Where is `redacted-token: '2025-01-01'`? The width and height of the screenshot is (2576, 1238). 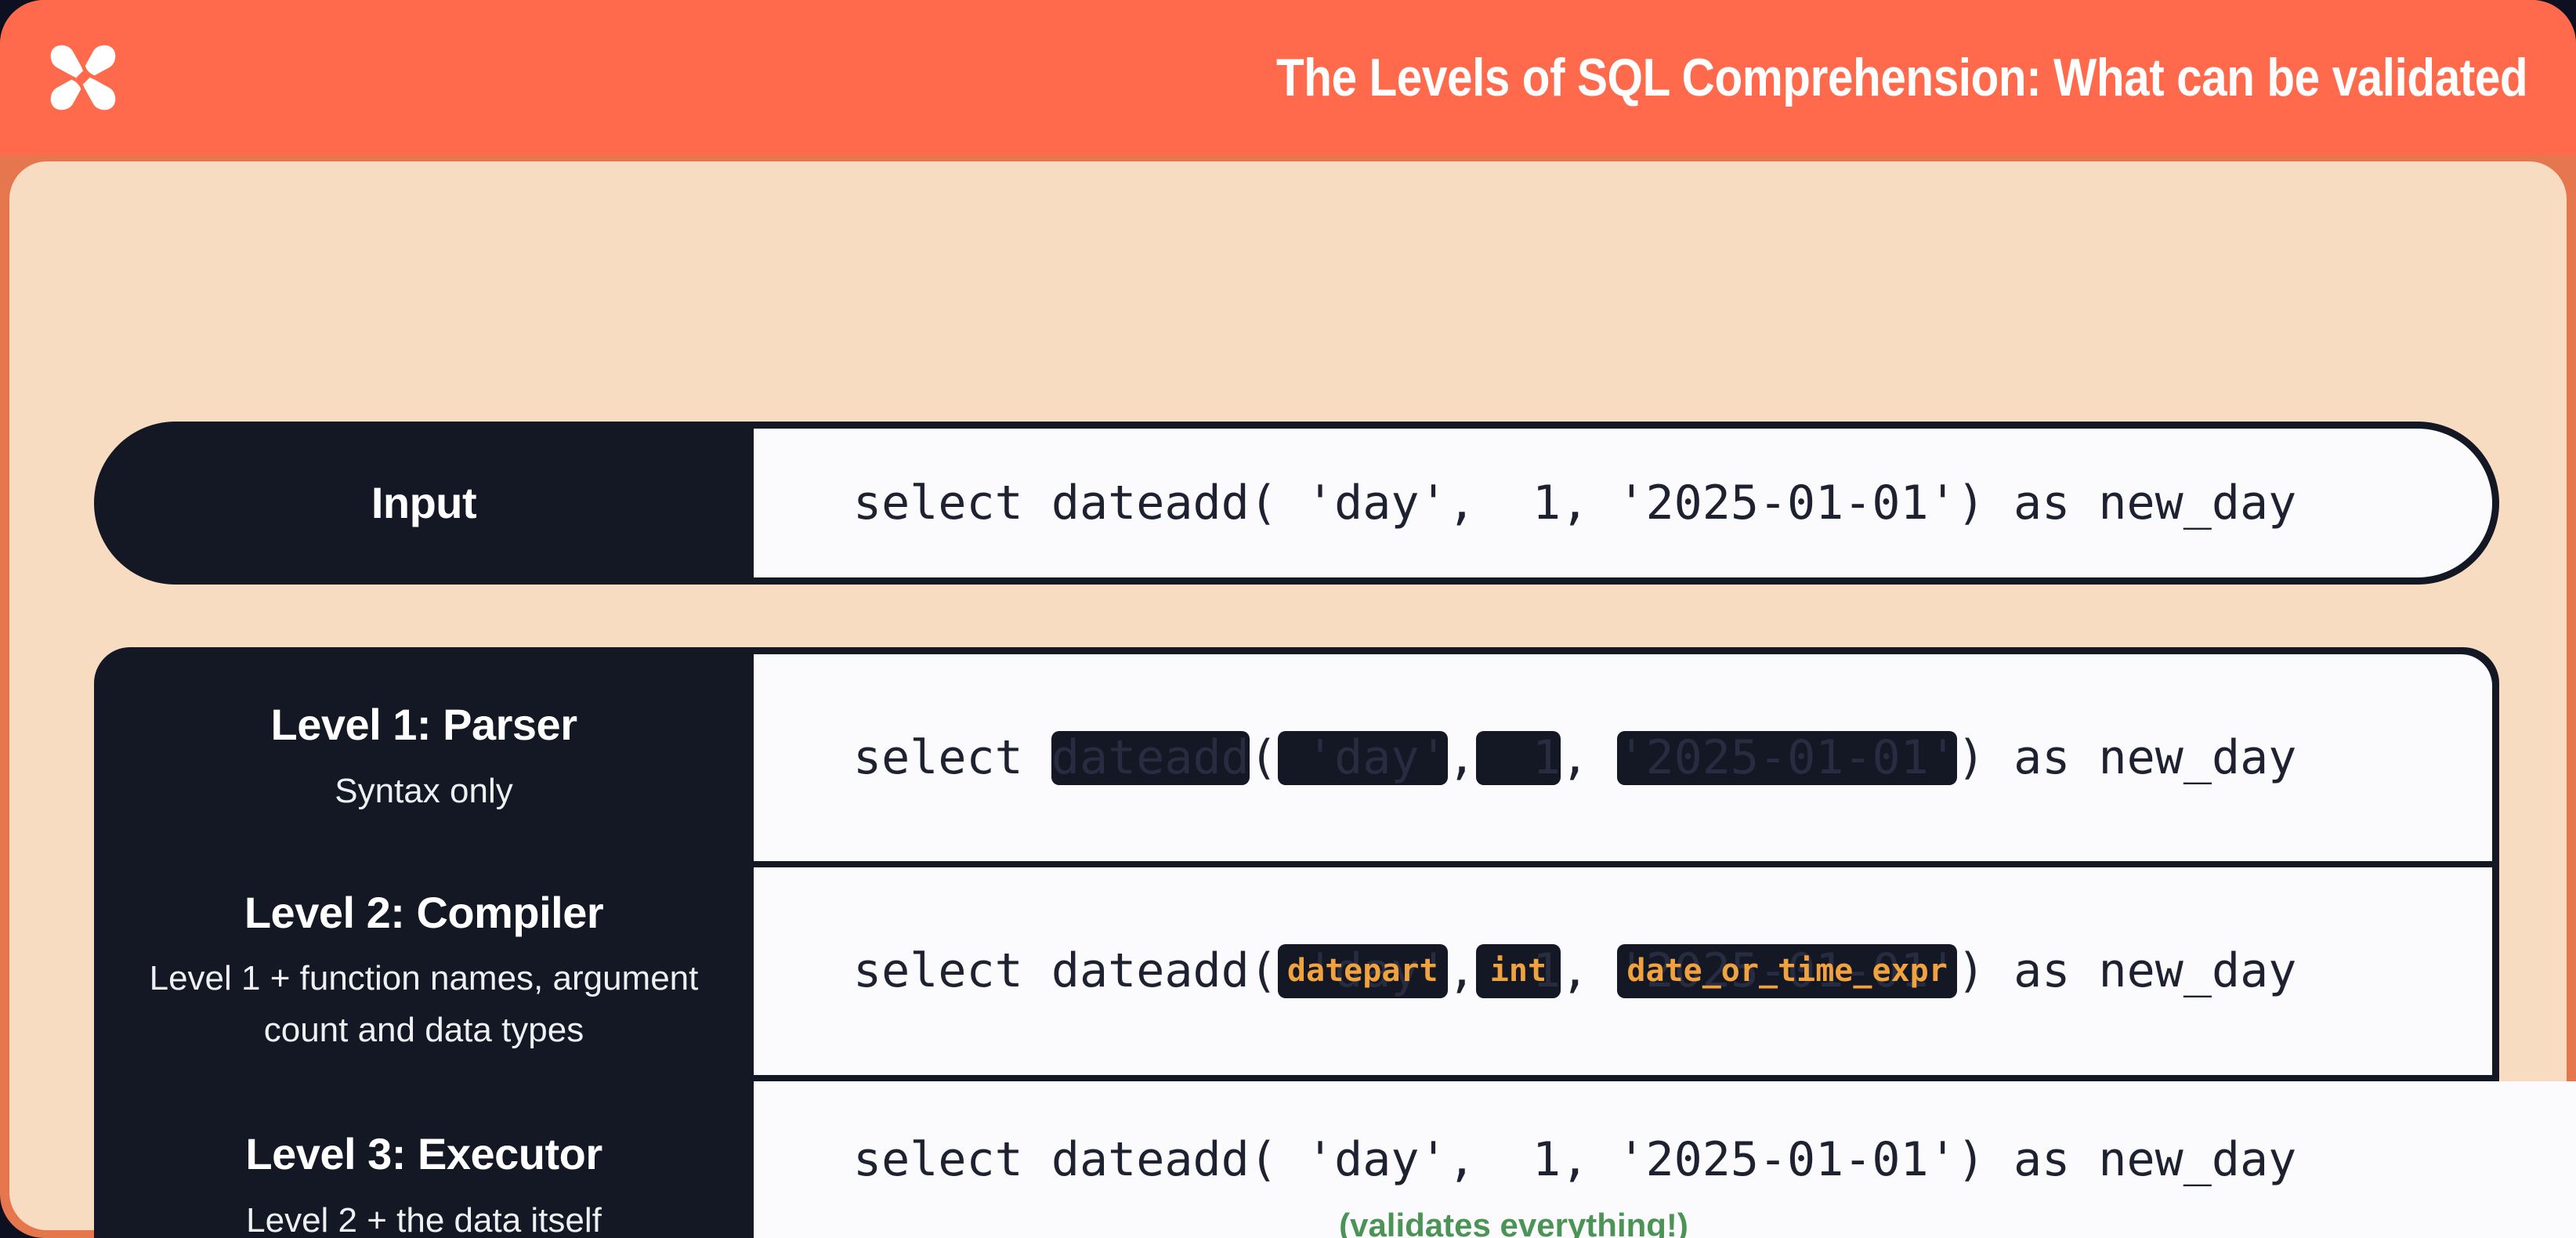 redacted-token: '2025-01-01' is located at coordinates (1787, 757).